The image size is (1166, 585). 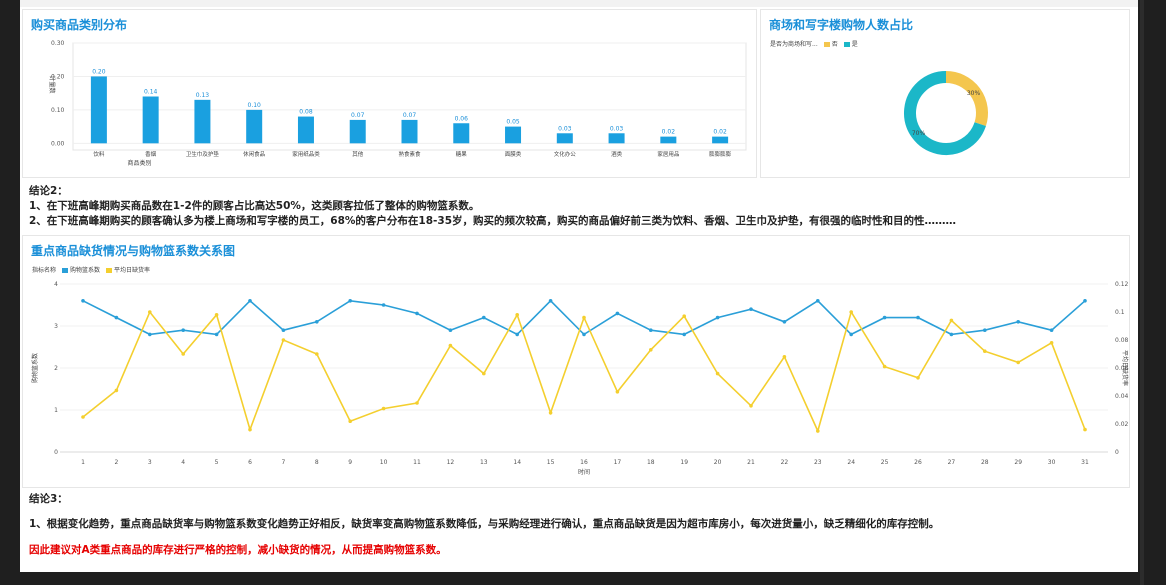 I want to click on donut-slice, so click(x=945, y=113).